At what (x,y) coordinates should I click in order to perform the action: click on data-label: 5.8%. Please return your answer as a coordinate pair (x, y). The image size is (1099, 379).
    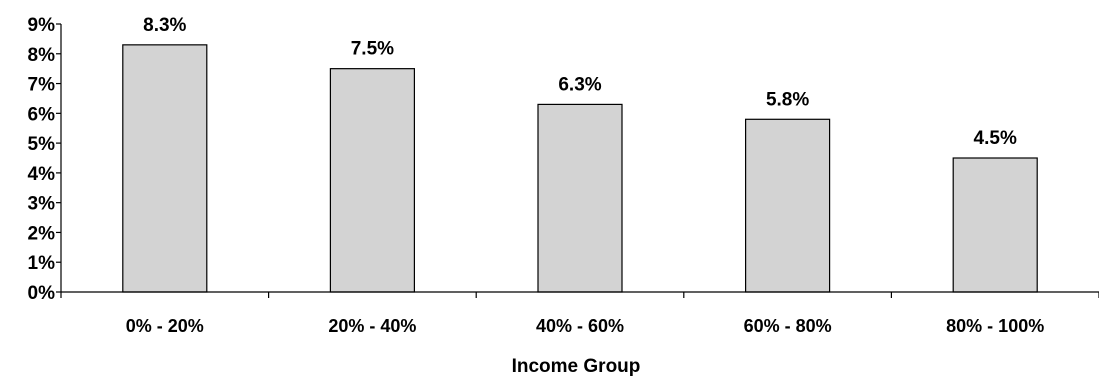
    Looking at the image, I should click on (787, 99).